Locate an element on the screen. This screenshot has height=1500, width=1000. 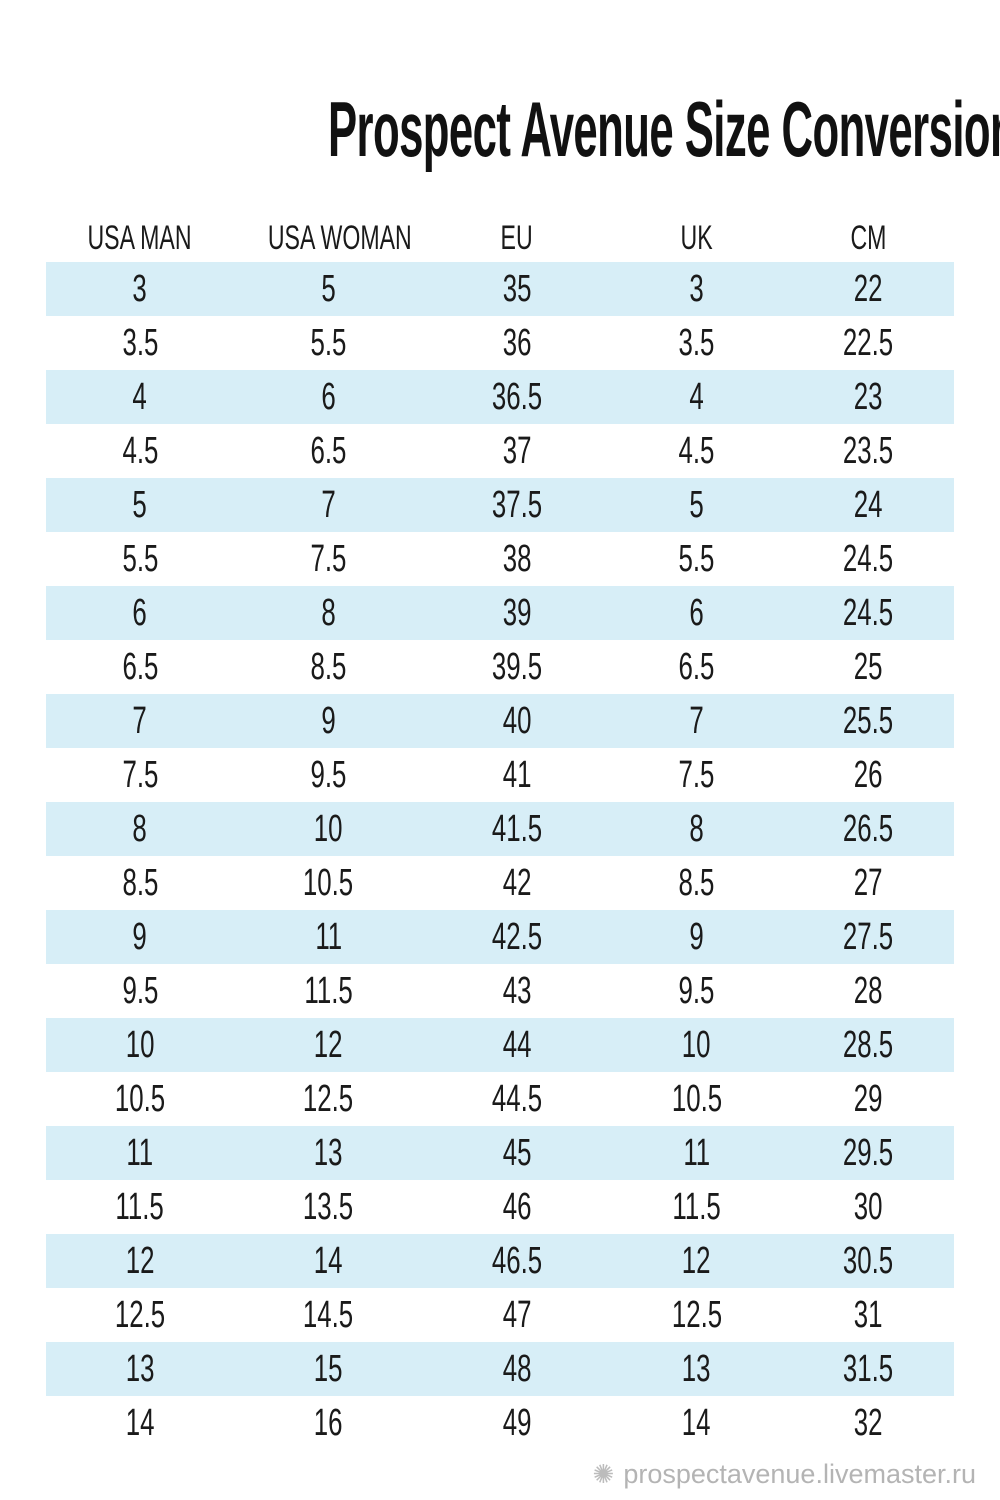
table-row: 7 9 40 7 25.5 is located at coordinates (500, 721).